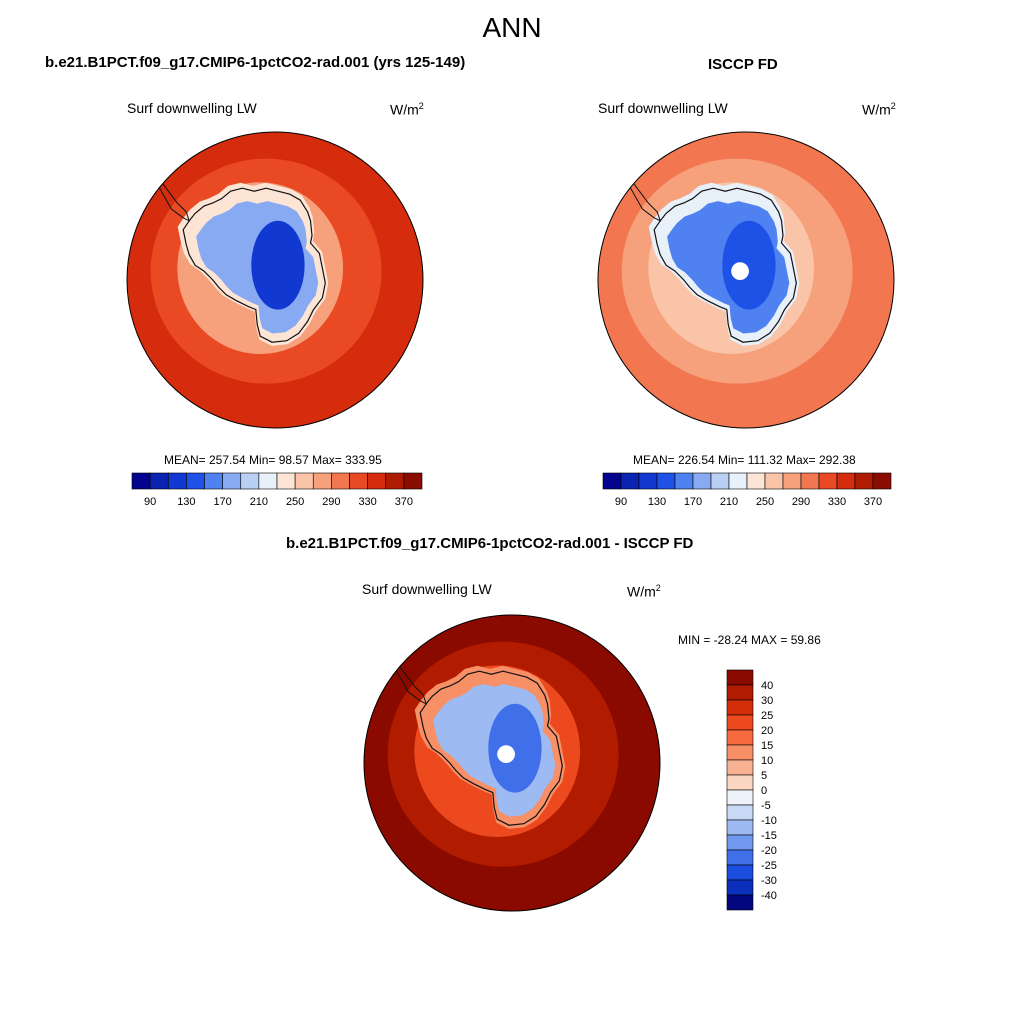  Describe the element at coordinates (278, 265) in the screenshot. I see `panel1-plateau` at that location.